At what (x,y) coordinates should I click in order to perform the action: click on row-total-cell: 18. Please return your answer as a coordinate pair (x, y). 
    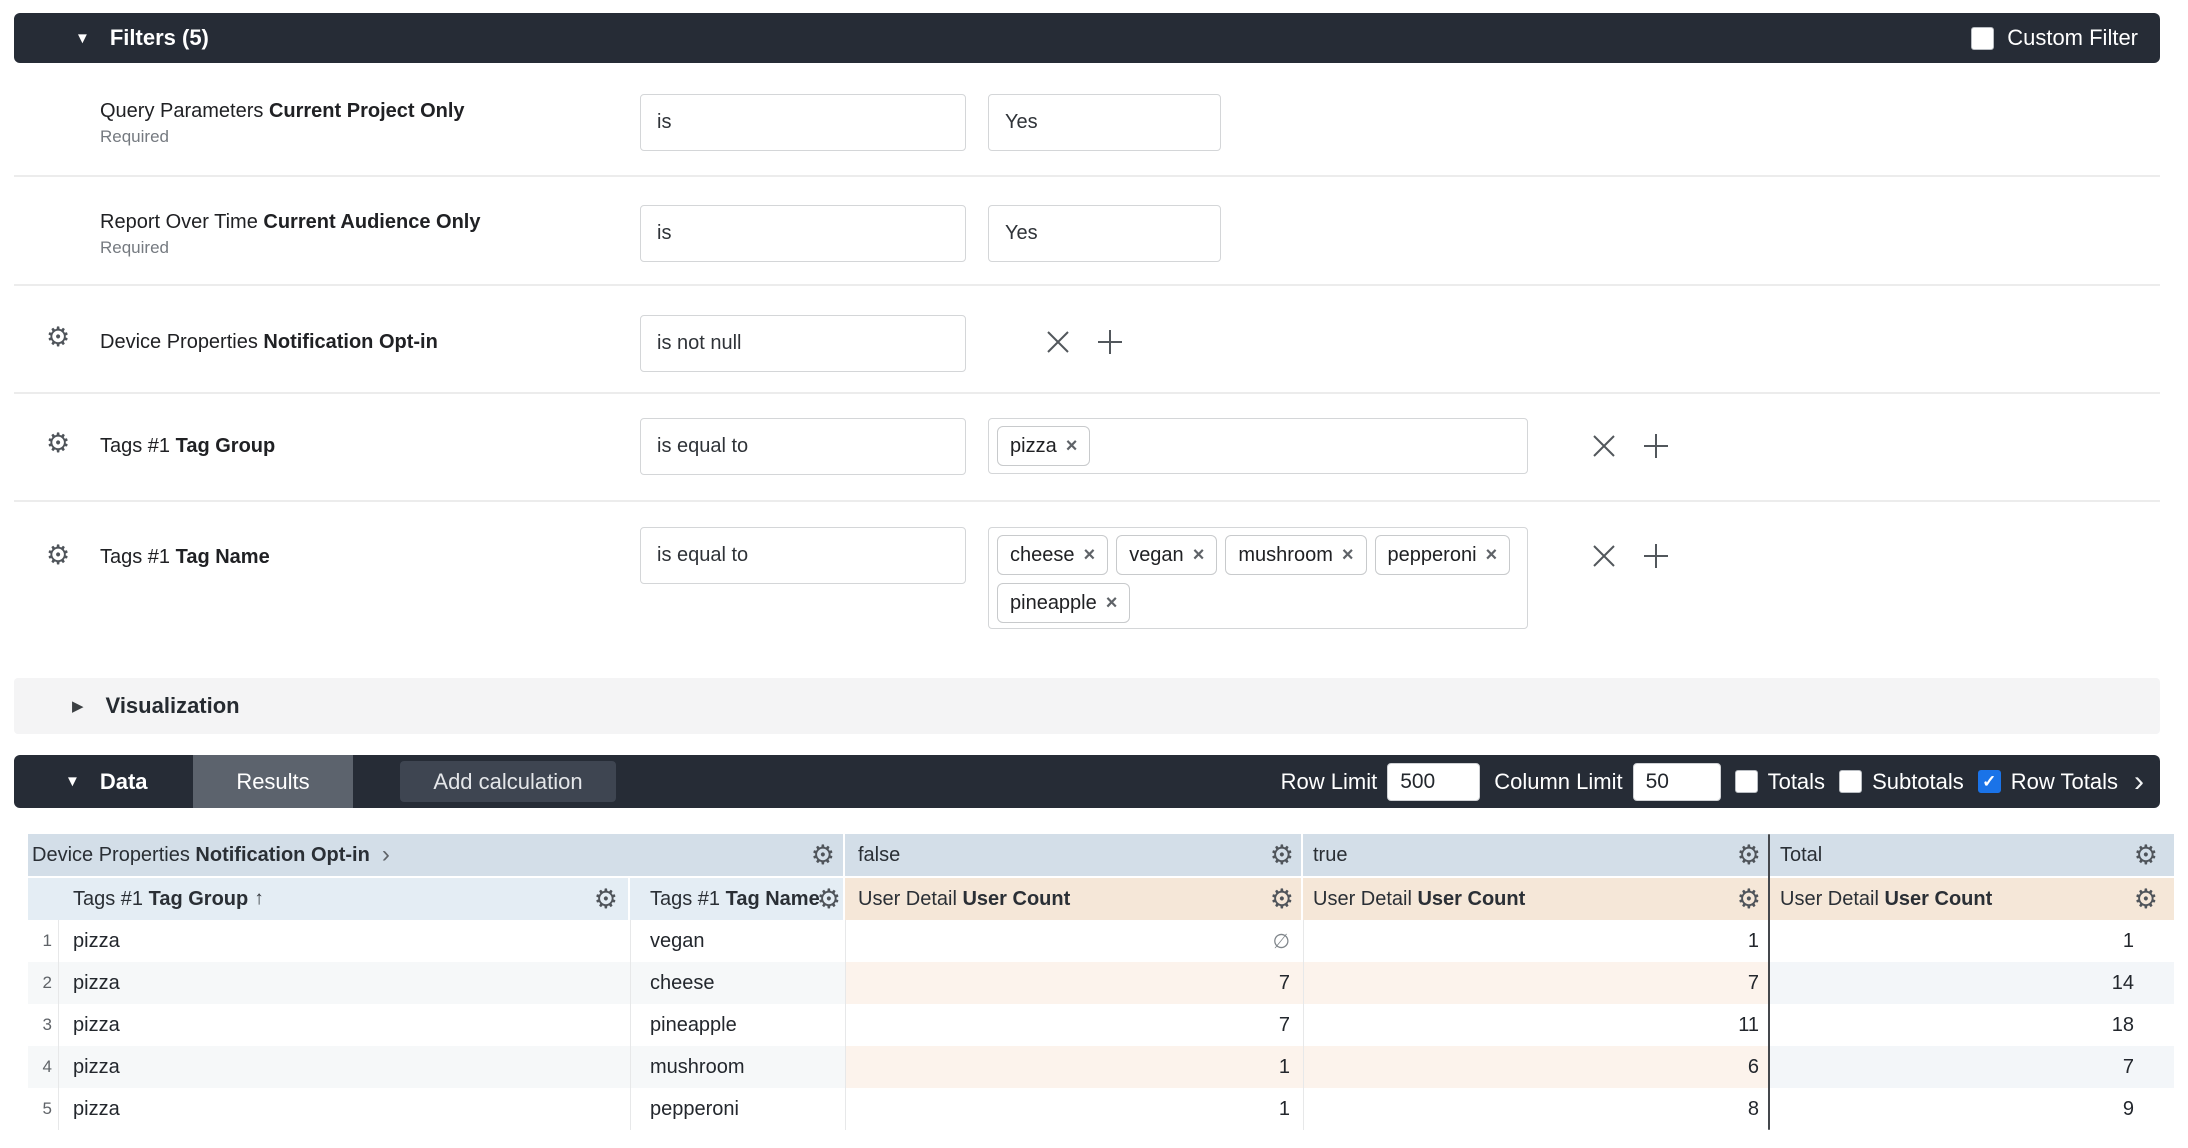
    Looking at the image, I should click on (2122, 1024).